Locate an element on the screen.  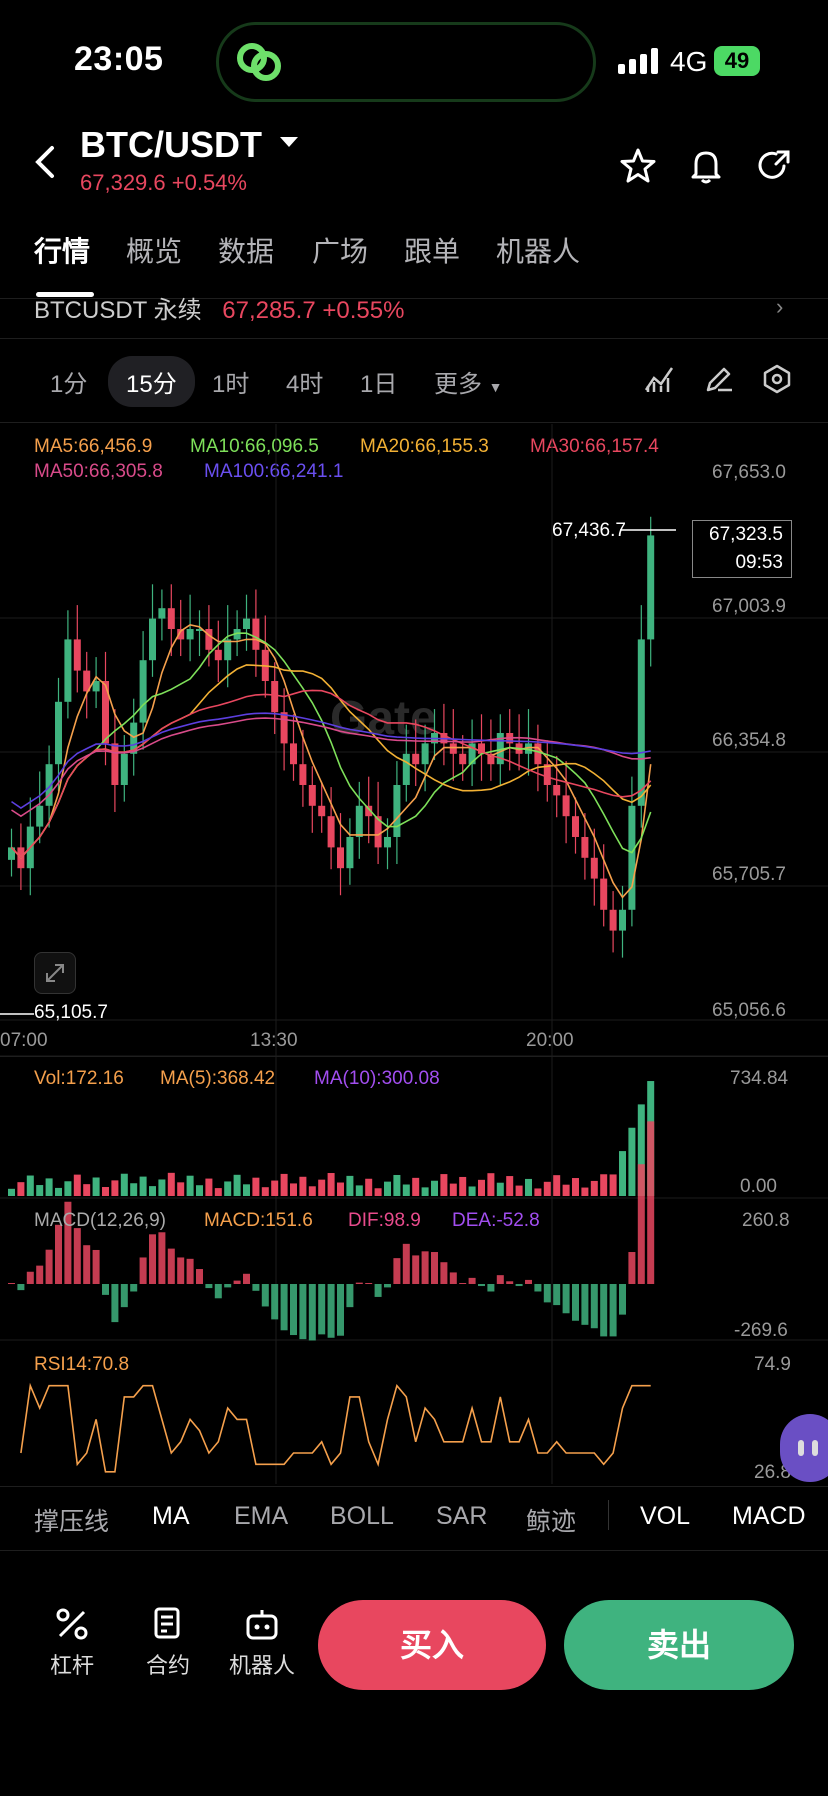
perp-row: BTCUSDT 永续 67,285.7 +0.55% is located at coordinates (219, 307).